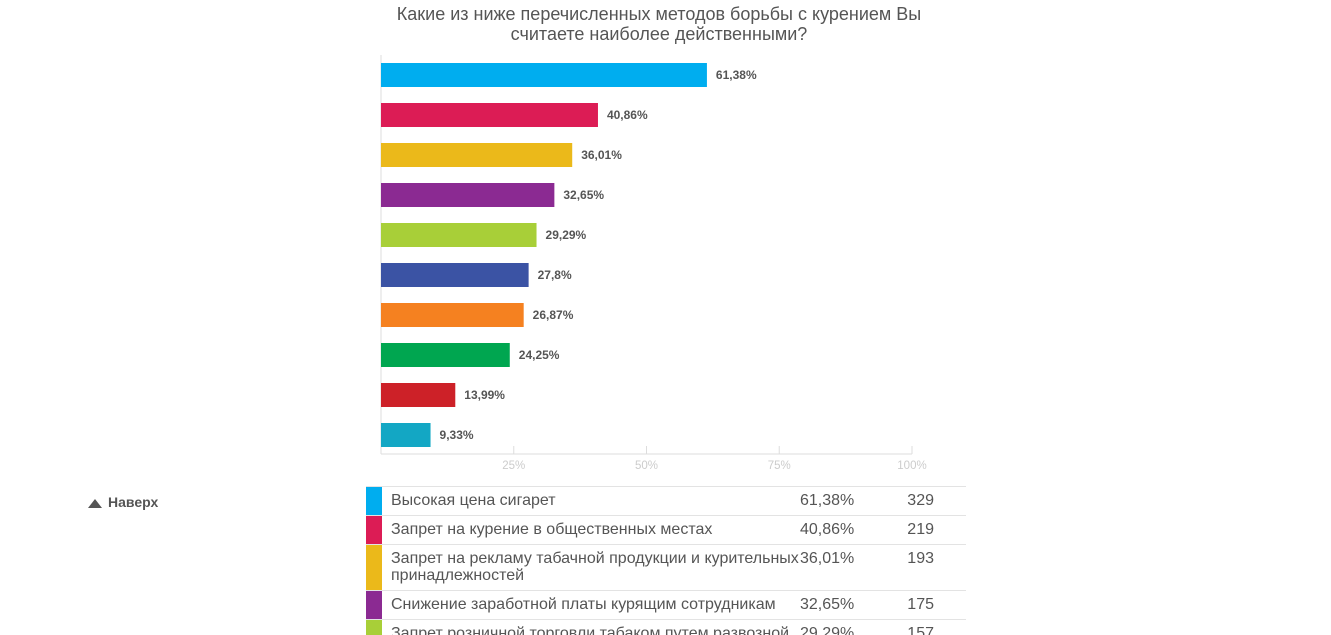 Image resolution: width=1331 pixels, height=635 pixels. What do you see at coordinates (513, 466) in the screenshot?
I see `x-tick-label: 25%` at bounding box center [513, 466].